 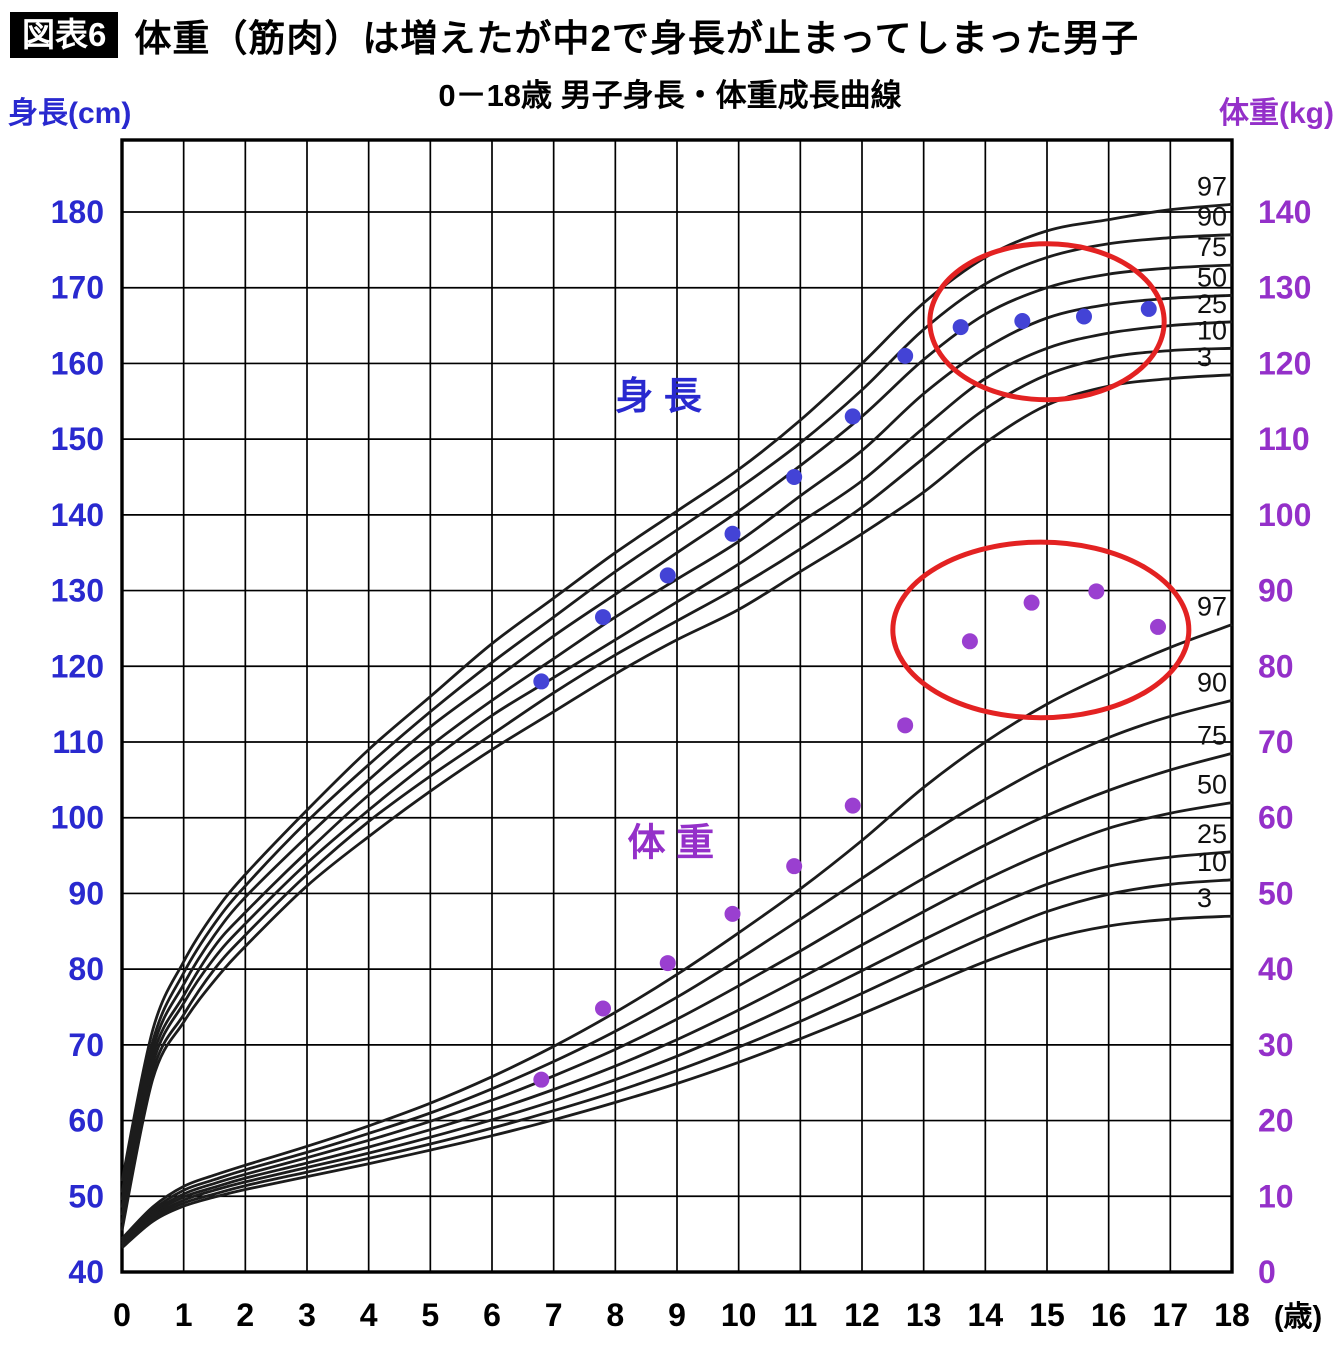 What do you see at coordinates (659, 397) in the screenshot?
I see `height-series-label: 身 長` at bounding box center [659, 397].